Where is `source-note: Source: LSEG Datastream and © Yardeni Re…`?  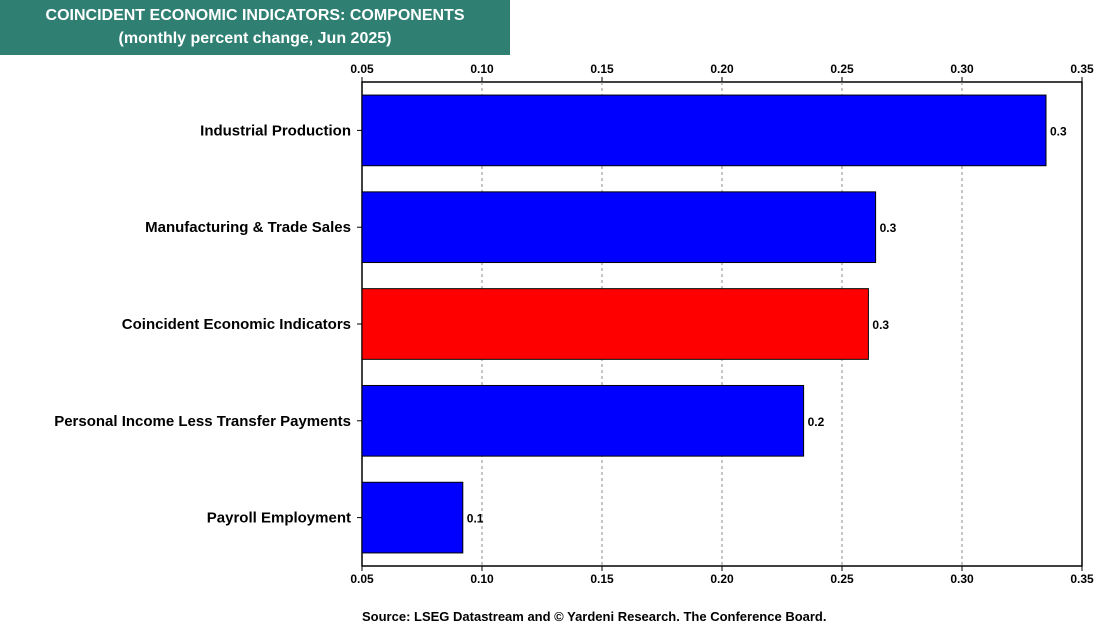 source-note: Source: LSEG Datastream and © Yardeni Re… is located at coordinates (594, 616).